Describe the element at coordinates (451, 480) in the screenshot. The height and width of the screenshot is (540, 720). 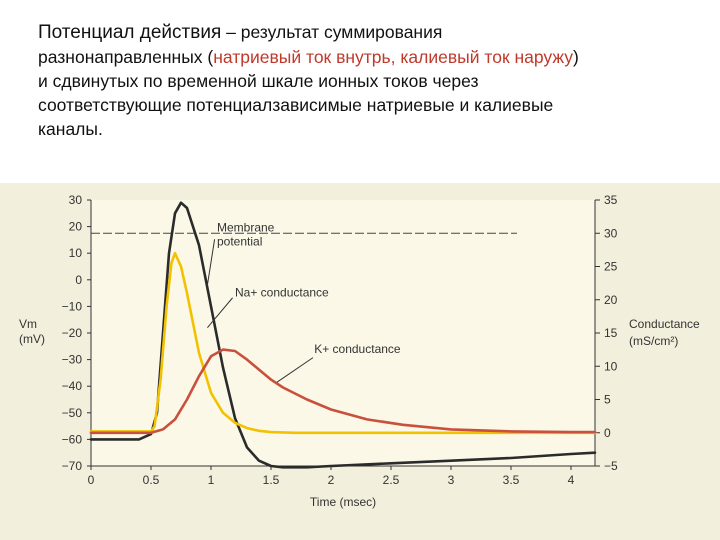
I see `x-tick-label: 3` at that location.